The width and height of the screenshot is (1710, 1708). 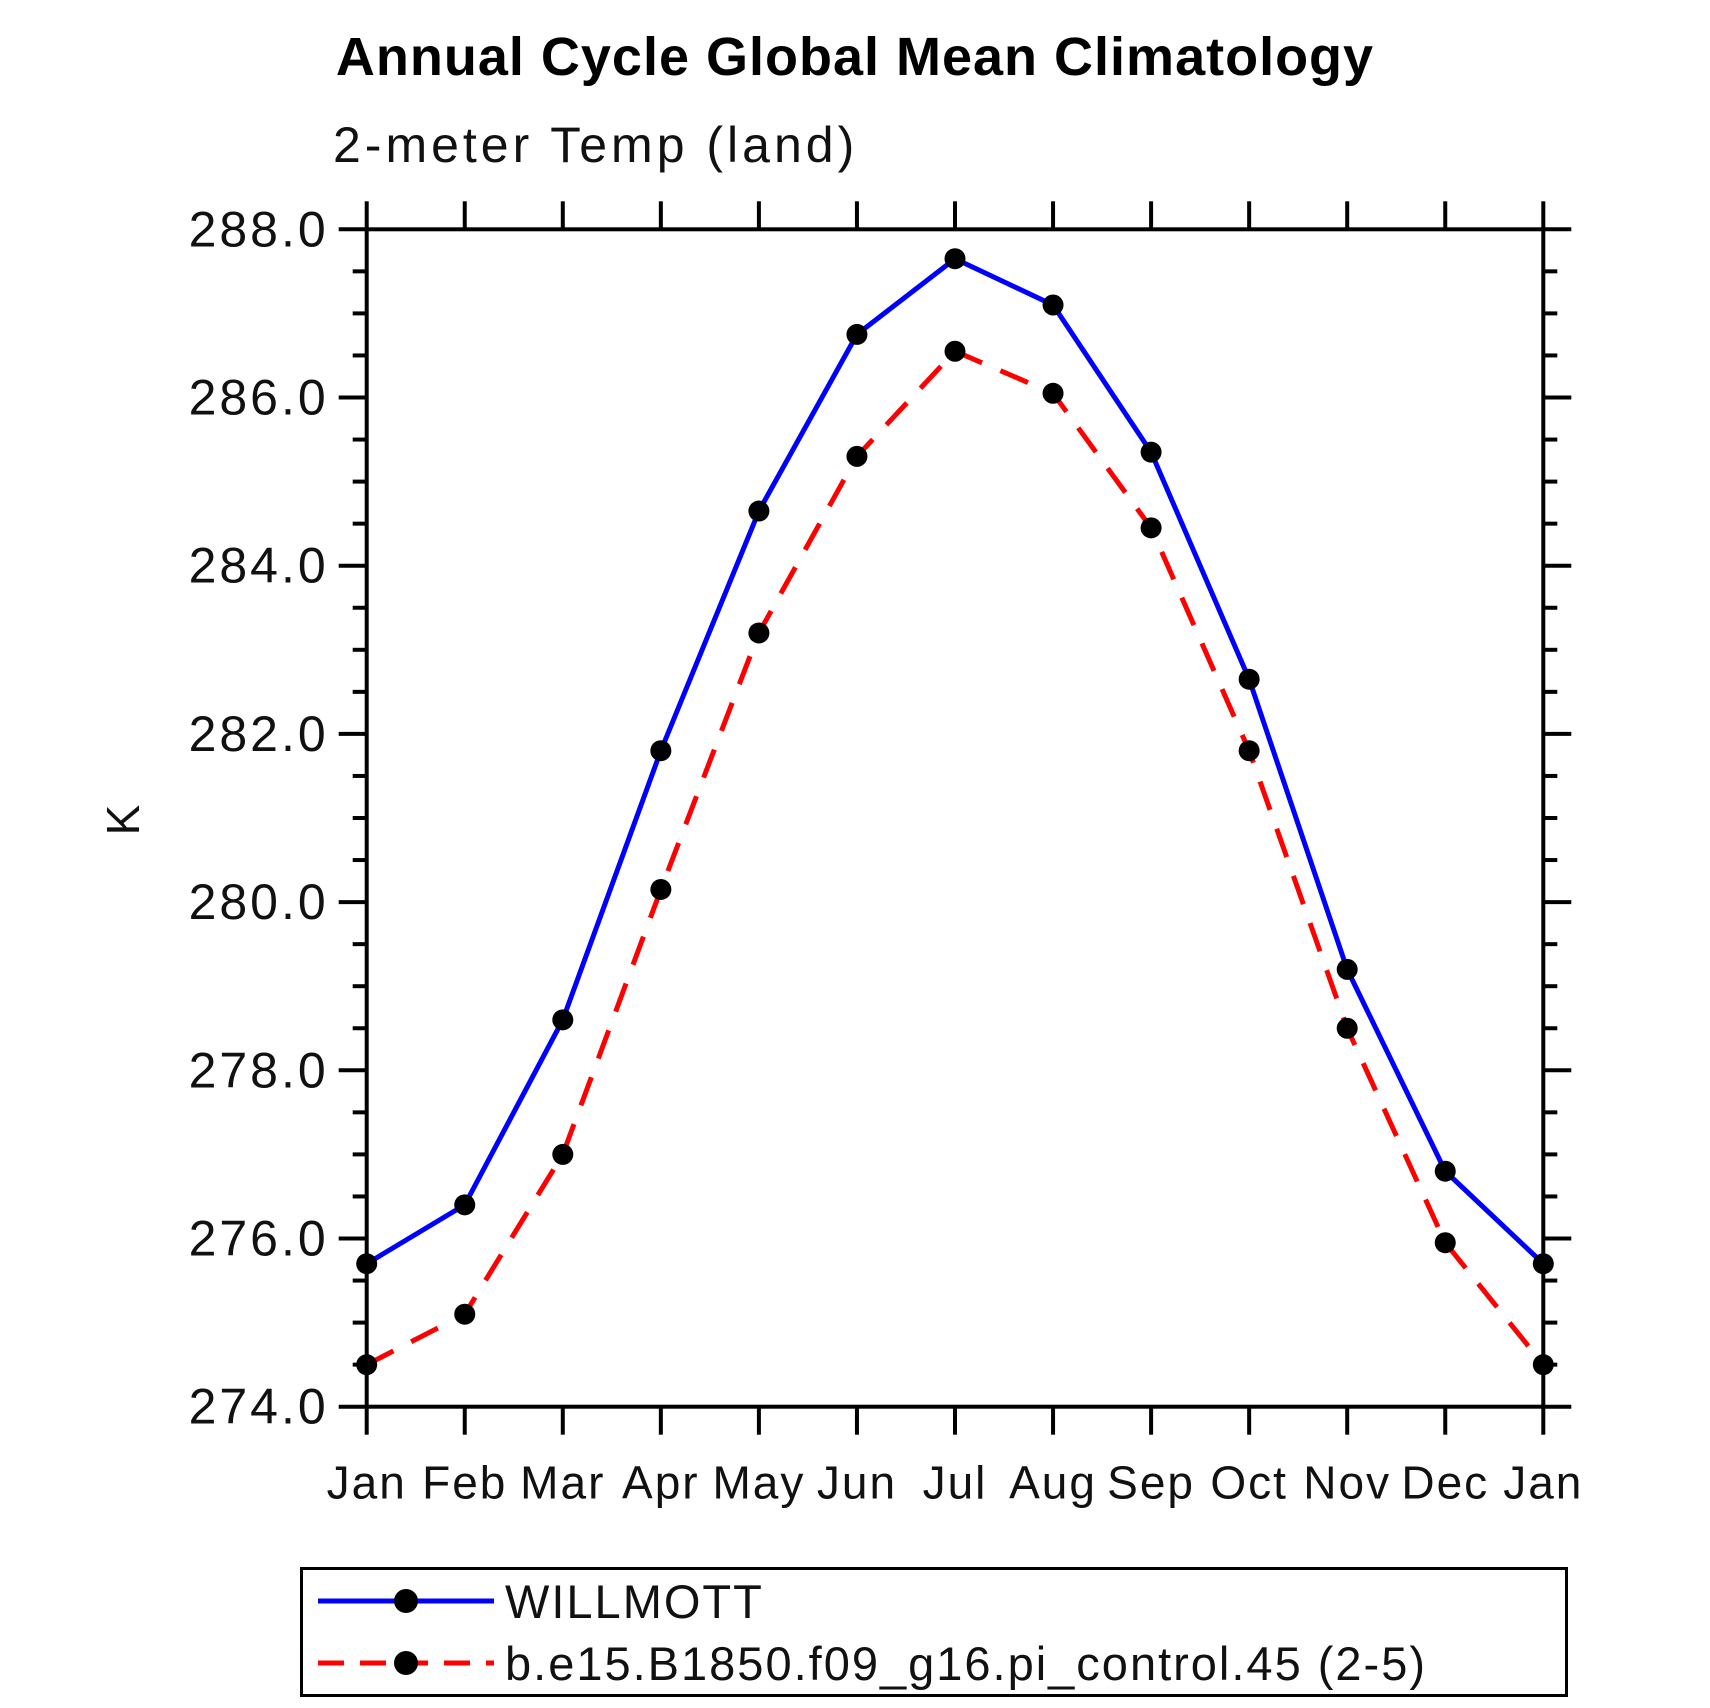 I want to click on x-tick-label: Dec, so click(x=1445, y=1483).